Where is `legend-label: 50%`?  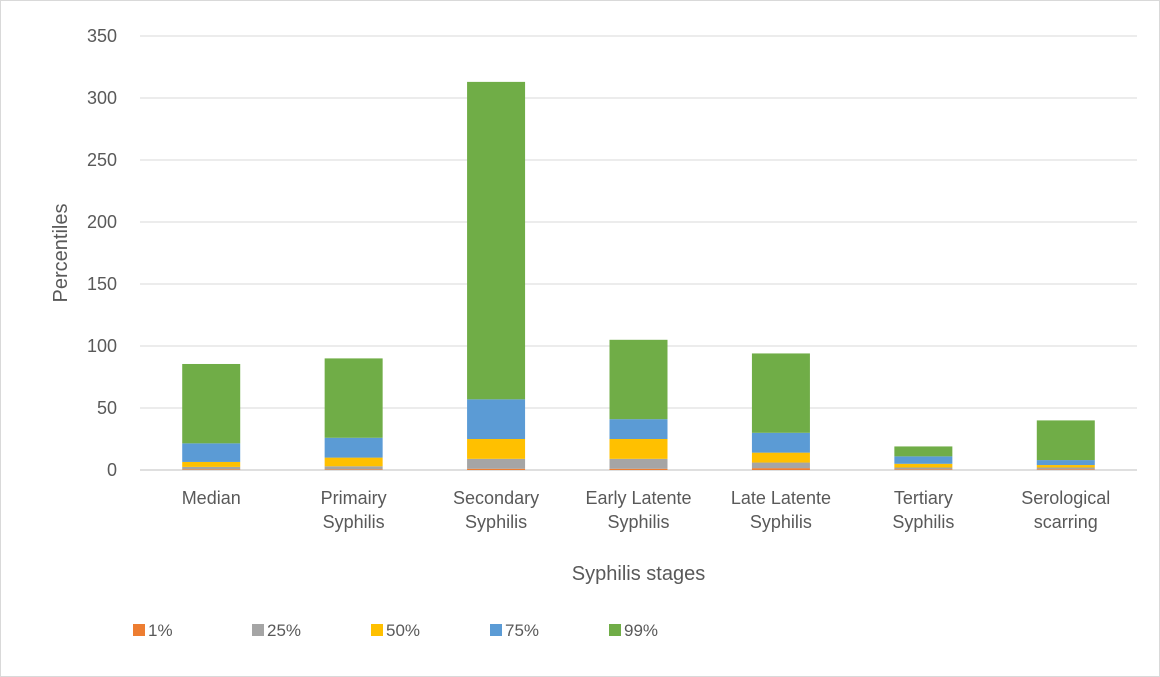 legend-label: 50% is located at coordinates (403, 630).